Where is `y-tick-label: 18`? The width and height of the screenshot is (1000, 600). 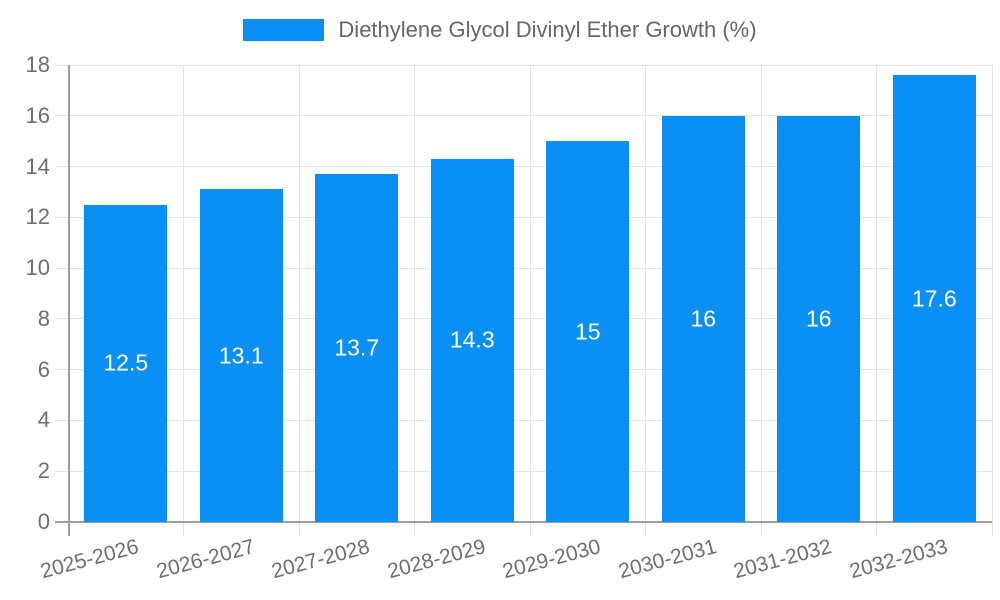
y-tick-label: 18 is located at coordinates (37, 64).